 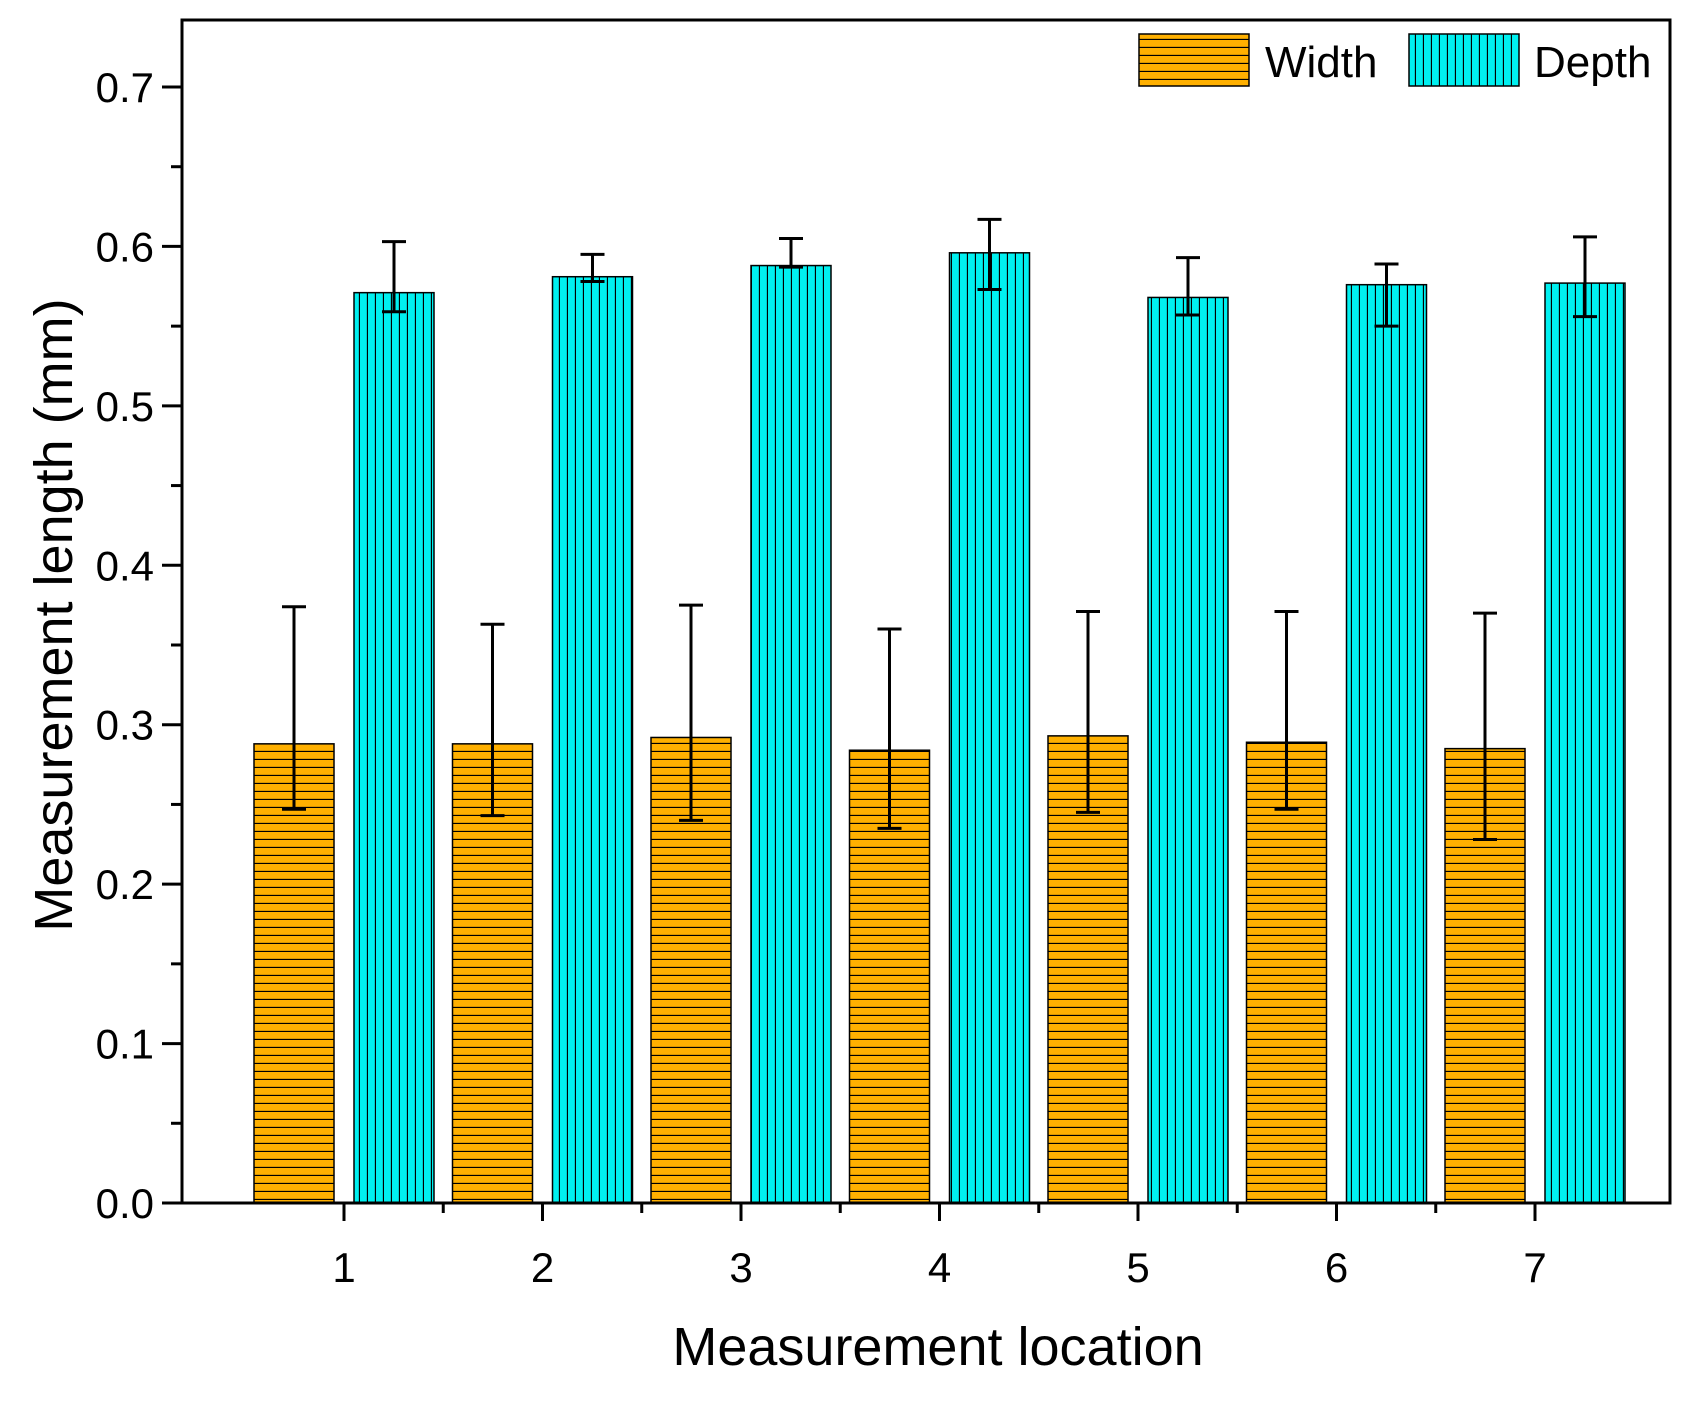 I want to click on y-tick-label: 0.7, so click(x=125, y=87).